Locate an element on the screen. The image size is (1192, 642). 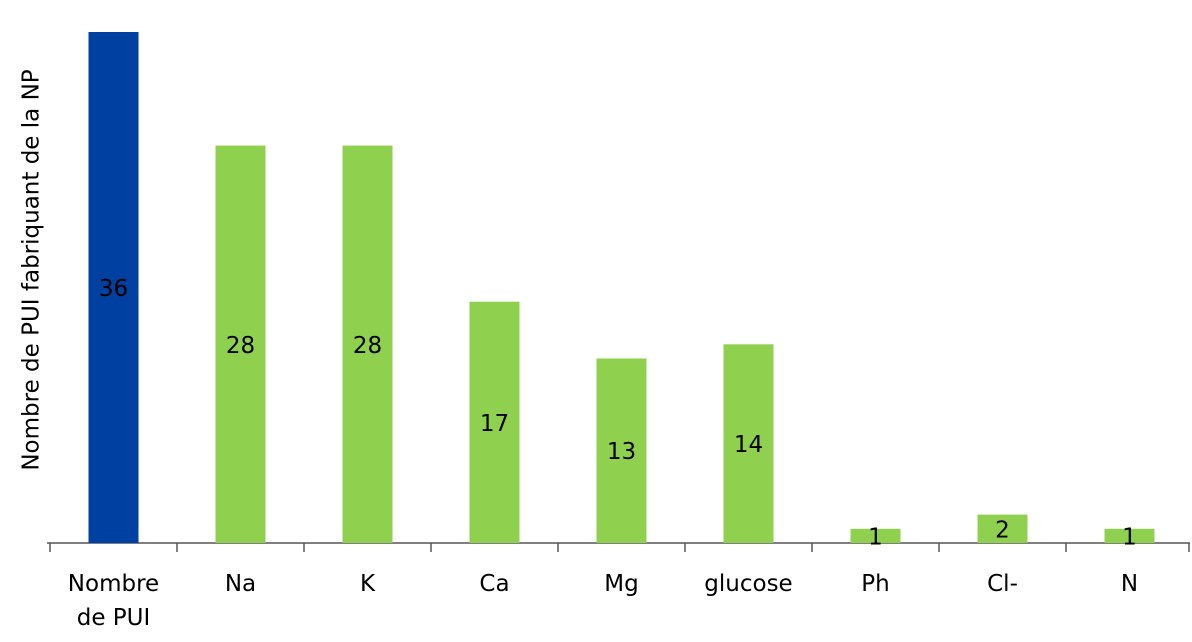
x-tick-label: glucose is located at coordinates (748, 584).